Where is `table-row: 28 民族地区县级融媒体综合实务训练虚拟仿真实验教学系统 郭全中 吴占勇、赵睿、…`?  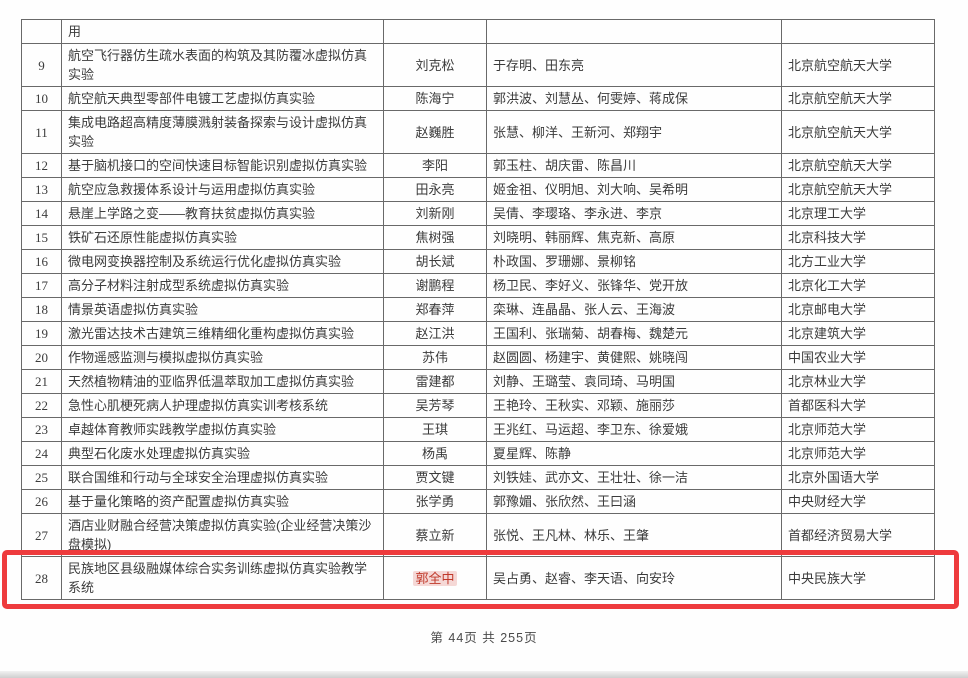 table-row: 28 民族地区县级融媒体综合实务训练虚拟仿真实验教学系统 郭全中 吴占勇、赵睿、… is located at coordinates (478, 578).